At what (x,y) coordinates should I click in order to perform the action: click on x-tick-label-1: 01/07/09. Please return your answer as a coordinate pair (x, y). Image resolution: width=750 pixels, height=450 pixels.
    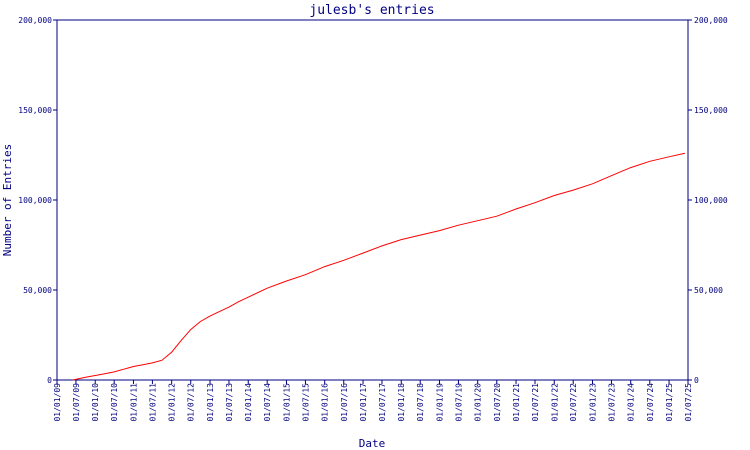
    Looking at the image, I should click on (76, 402).